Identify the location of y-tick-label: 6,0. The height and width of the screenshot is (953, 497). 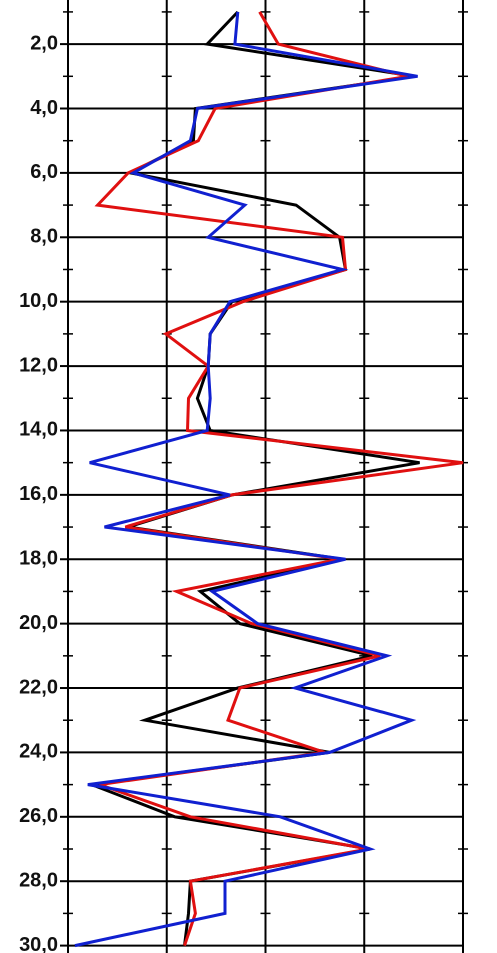
(44, 172).